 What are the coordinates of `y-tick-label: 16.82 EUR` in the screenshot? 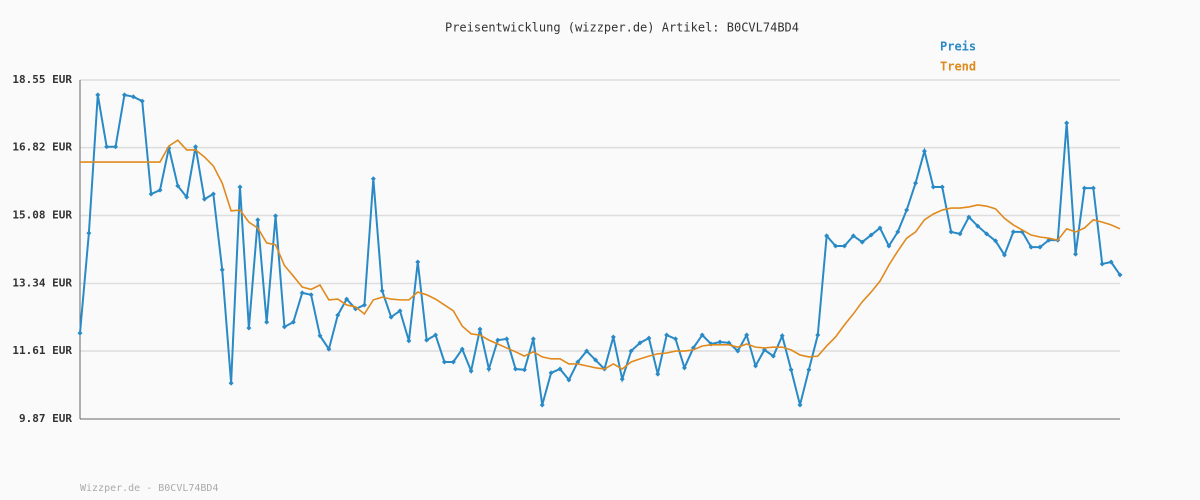 It's located at (42, 147).